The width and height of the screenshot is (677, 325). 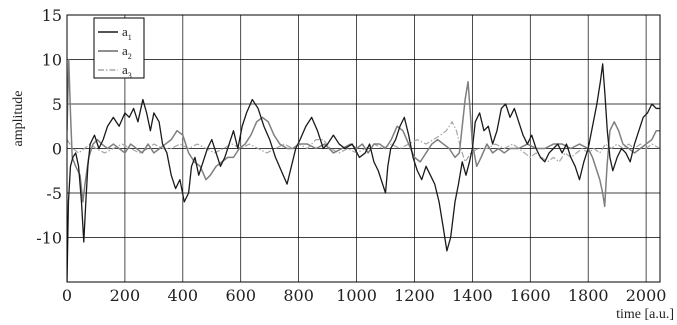 I want to click on y-tick-label: 15, so click(x=52, y=15).